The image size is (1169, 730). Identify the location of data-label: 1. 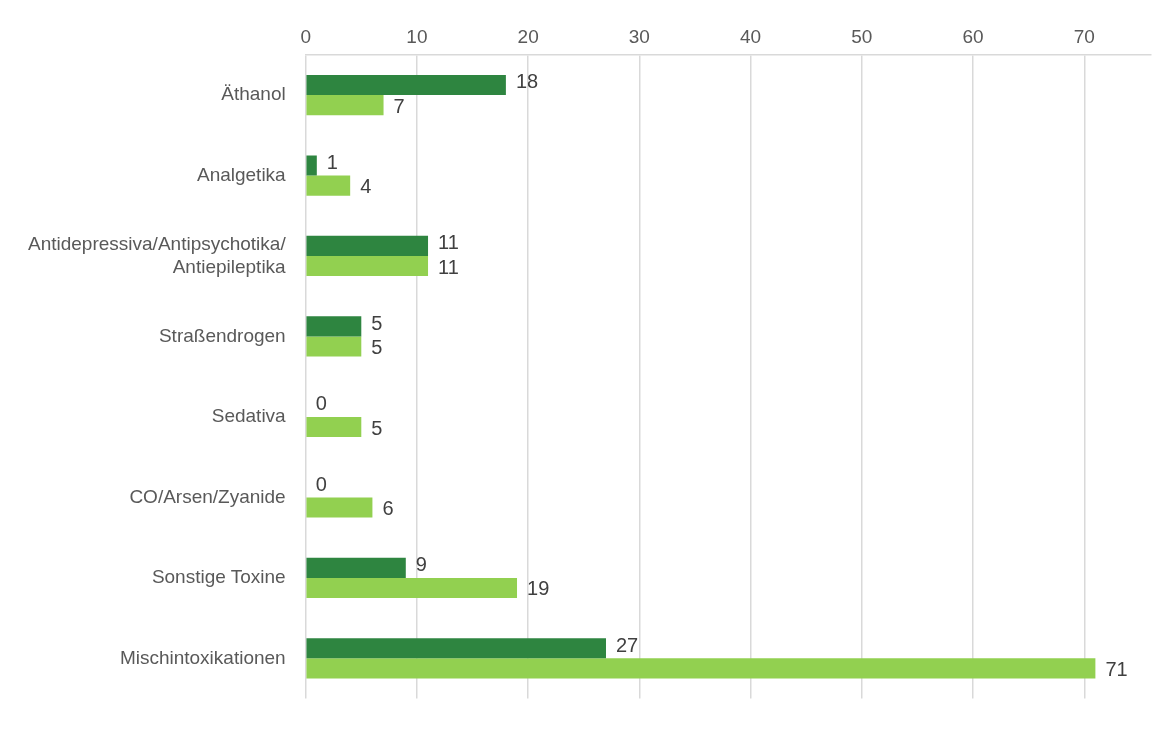
(332, 161).